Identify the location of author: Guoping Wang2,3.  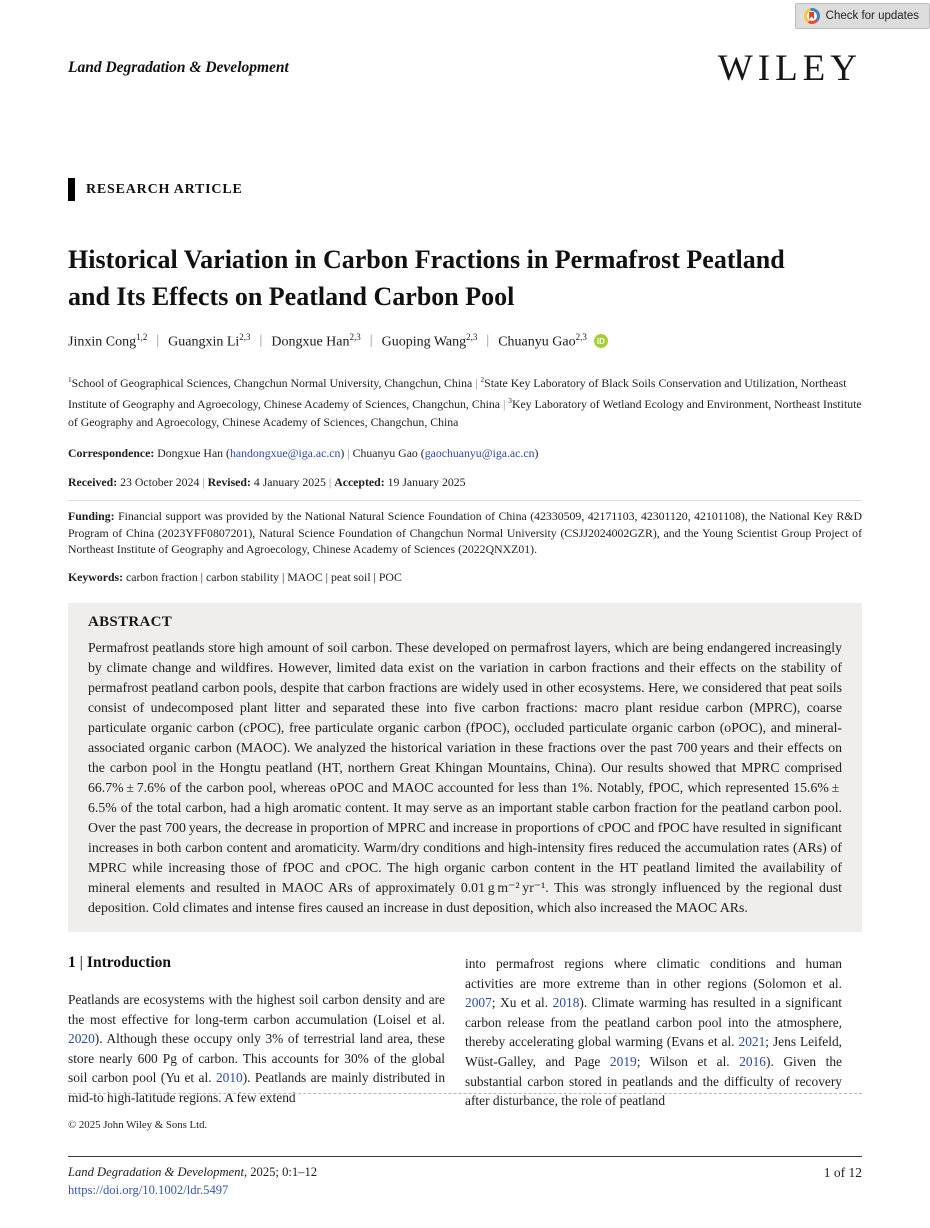
(430, 341).